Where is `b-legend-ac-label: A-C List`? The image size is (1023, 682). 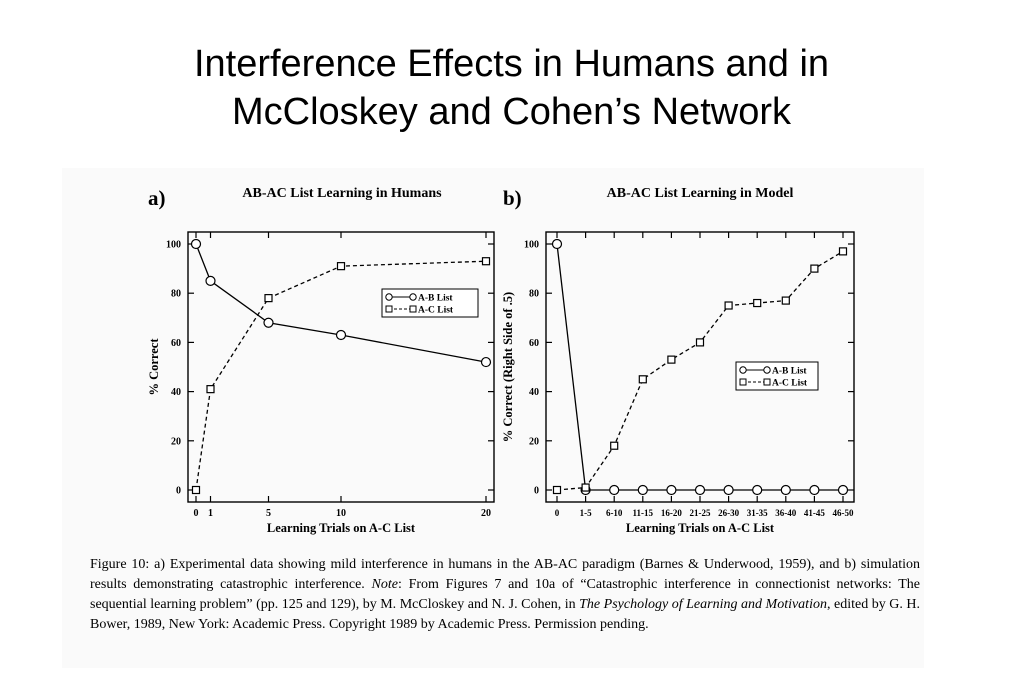 b-legend-ac-label: A-C List is located at coordinates (790, 384).